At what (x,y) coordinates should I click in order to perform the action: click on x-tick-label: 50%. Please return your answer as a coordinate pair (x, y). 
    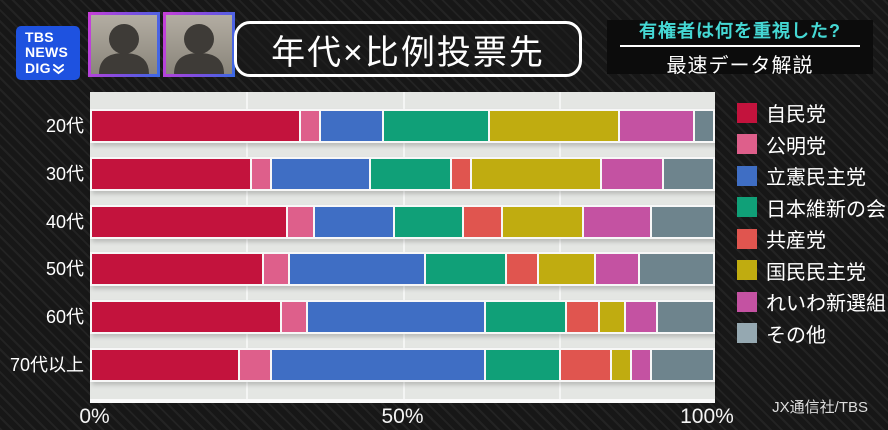
    Looking at the image, I should click on (402, 416).